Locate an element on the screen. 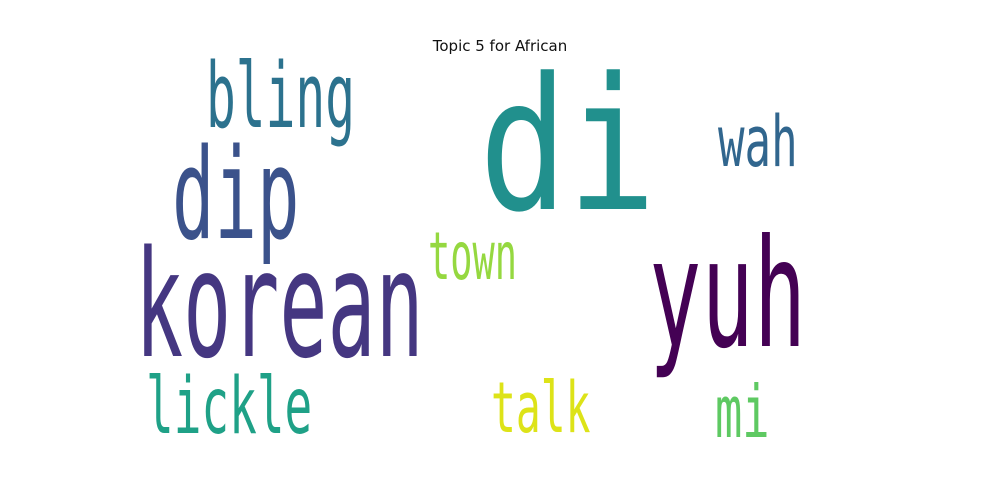  word-bling: bling is located at coordinates (281, 96).